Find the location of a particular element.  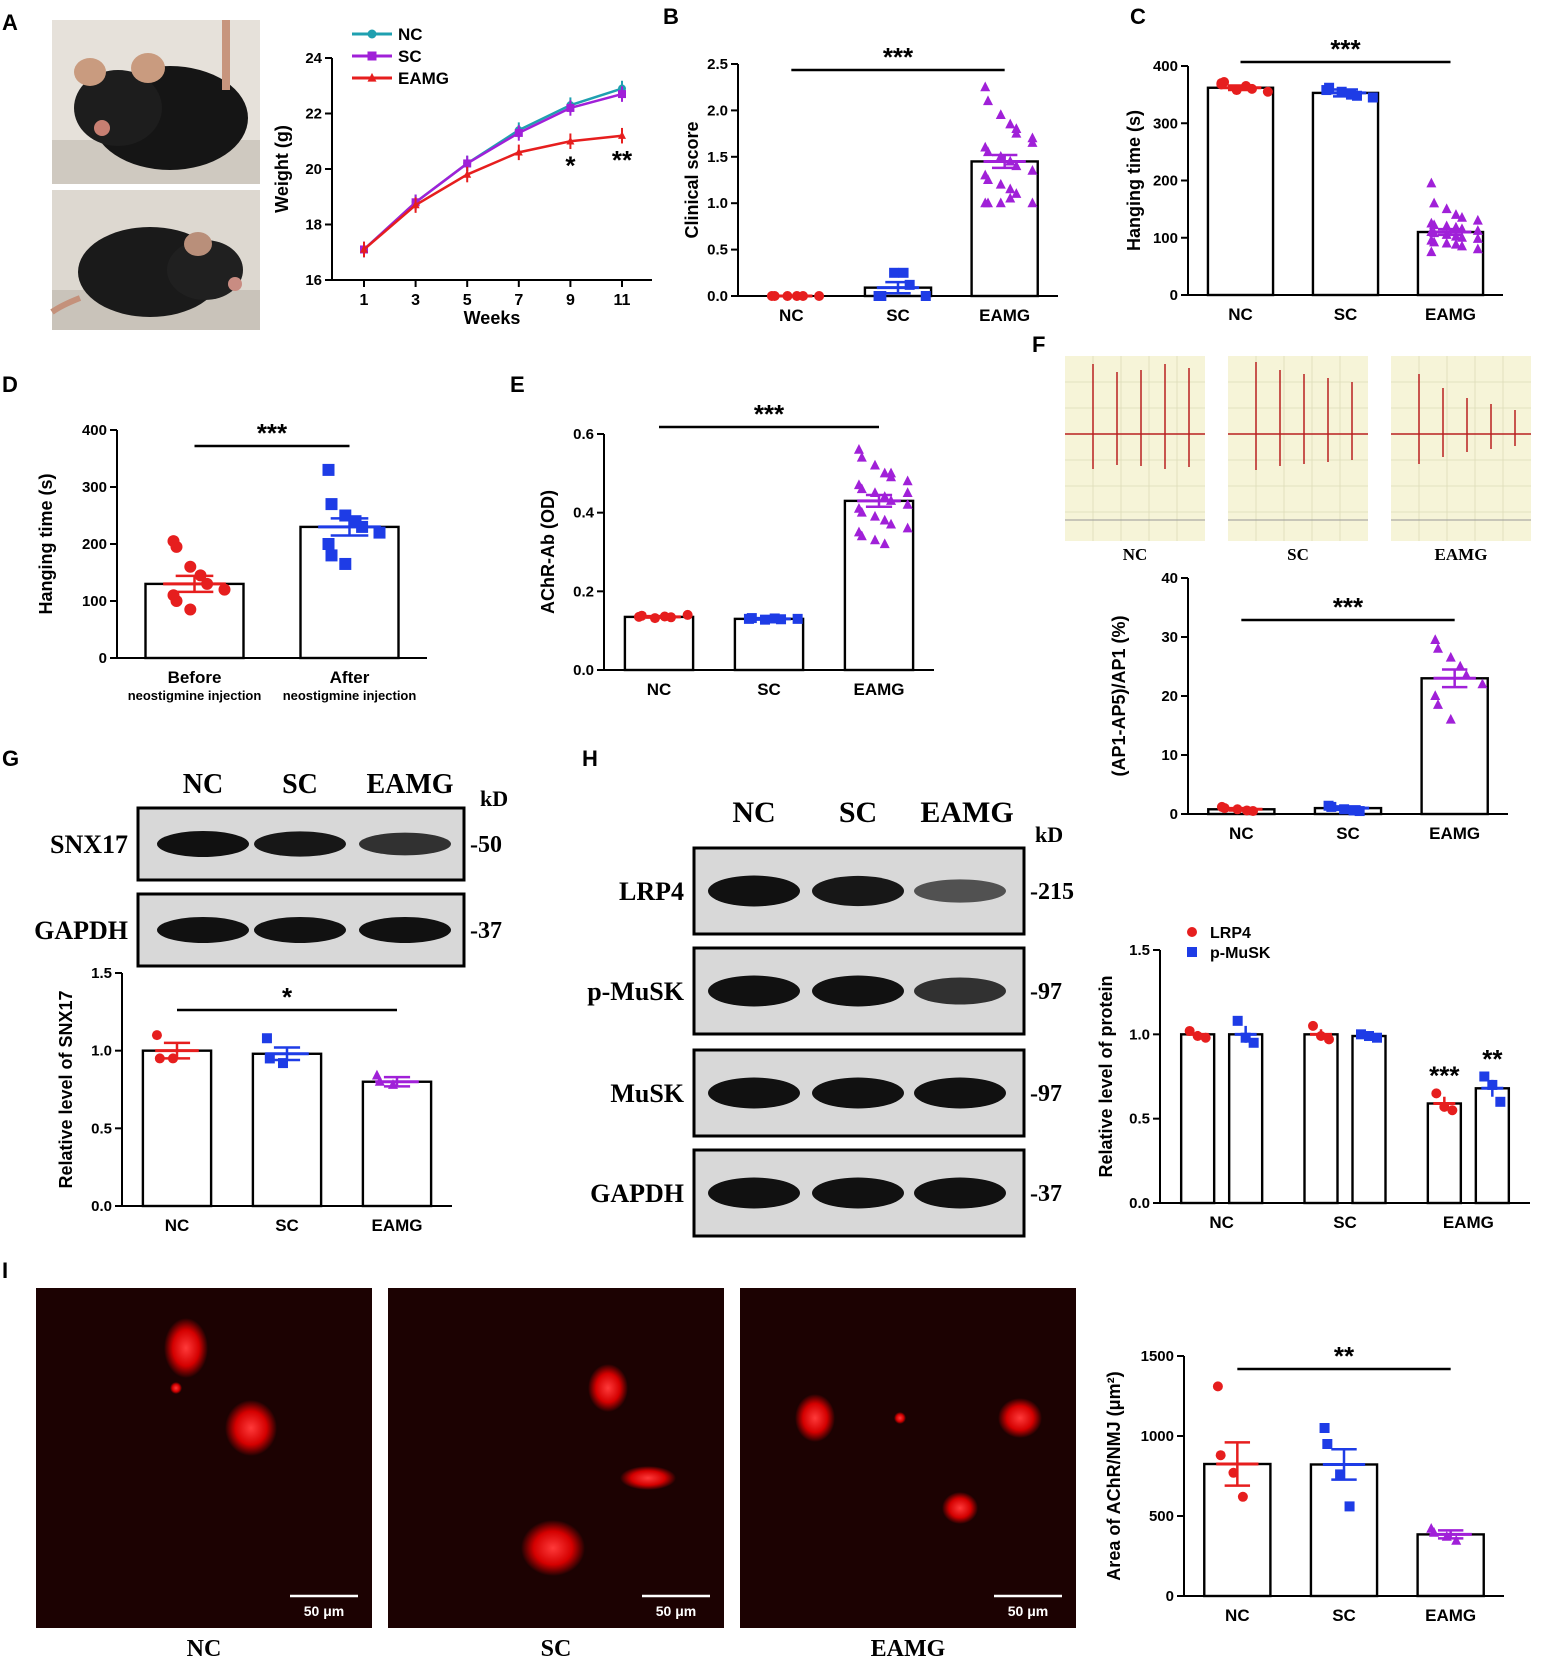

legend-label: p-MuSK is located at coordinates (1240, 953).